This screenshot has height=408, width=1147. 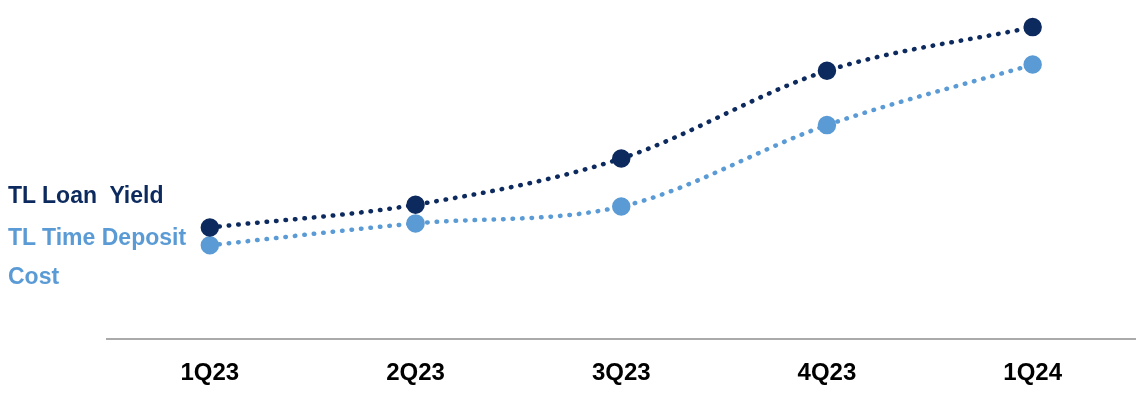 What do you see at coordinates (827, 372) in the screenshot?
I see `x-tick-label: 4Q23` at bounding box center [827, 372].